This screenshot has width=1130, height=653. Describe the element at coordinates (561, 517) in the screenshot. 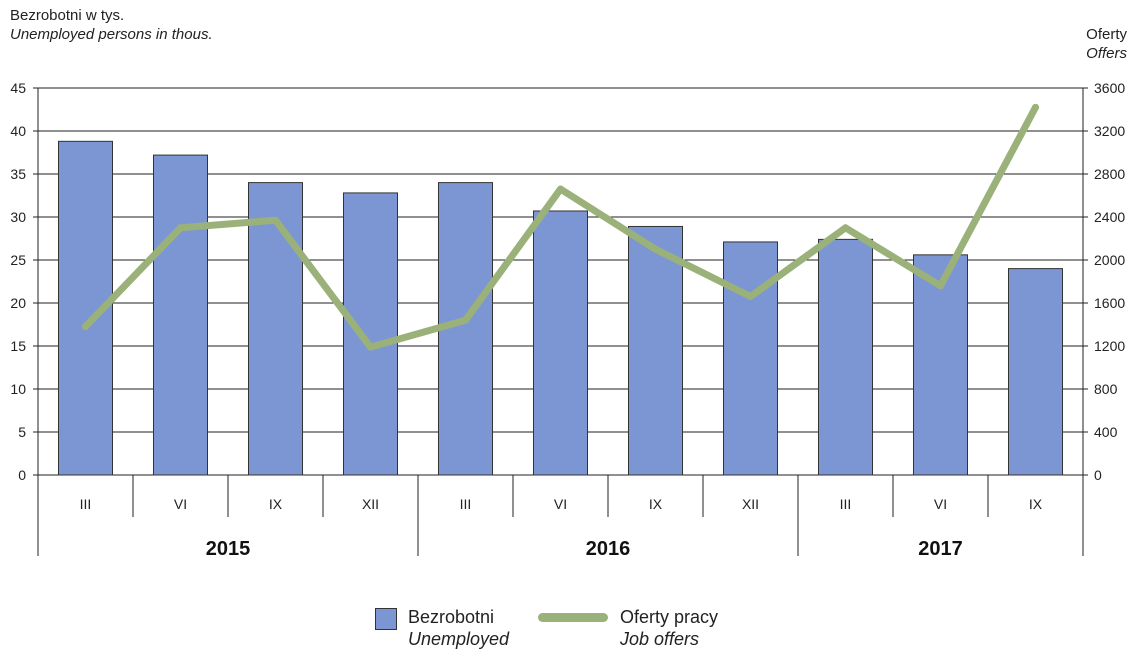

I see `category-axis: III VI IX XII III VI IX XII III VI IX 2015 2016 2017` at that location.